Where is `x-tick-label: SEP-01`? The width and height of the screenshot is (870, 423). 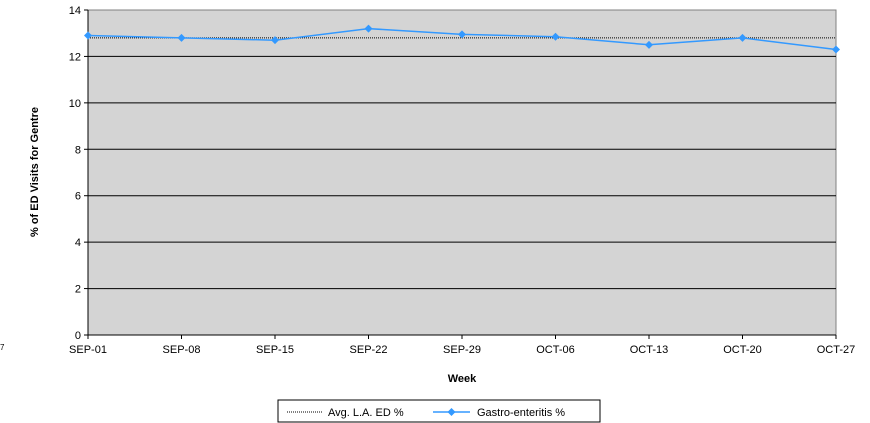
x-tick-label: SEP-01 is located at coordinates (88, 350).